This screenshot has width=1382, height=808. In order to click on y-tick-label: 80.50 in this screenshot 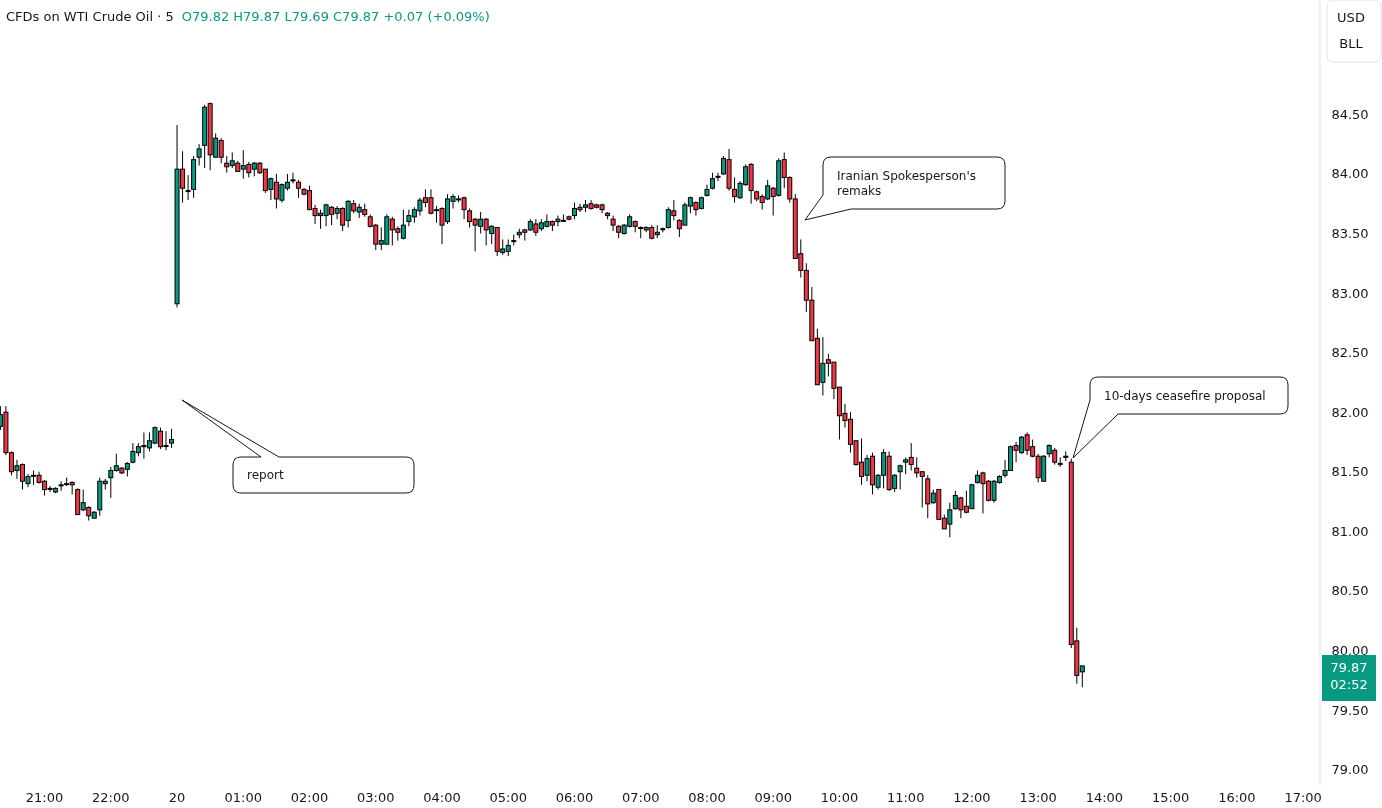, I will do `click(1350, 591)`.